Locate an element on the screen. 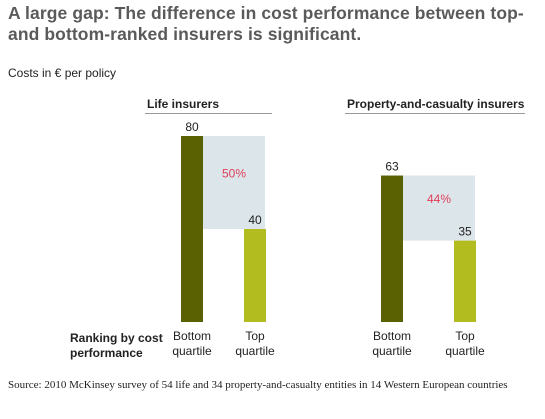 The image size is (545, 419). category-label-top-life: Top quartile is located at coordinates (255, 343).